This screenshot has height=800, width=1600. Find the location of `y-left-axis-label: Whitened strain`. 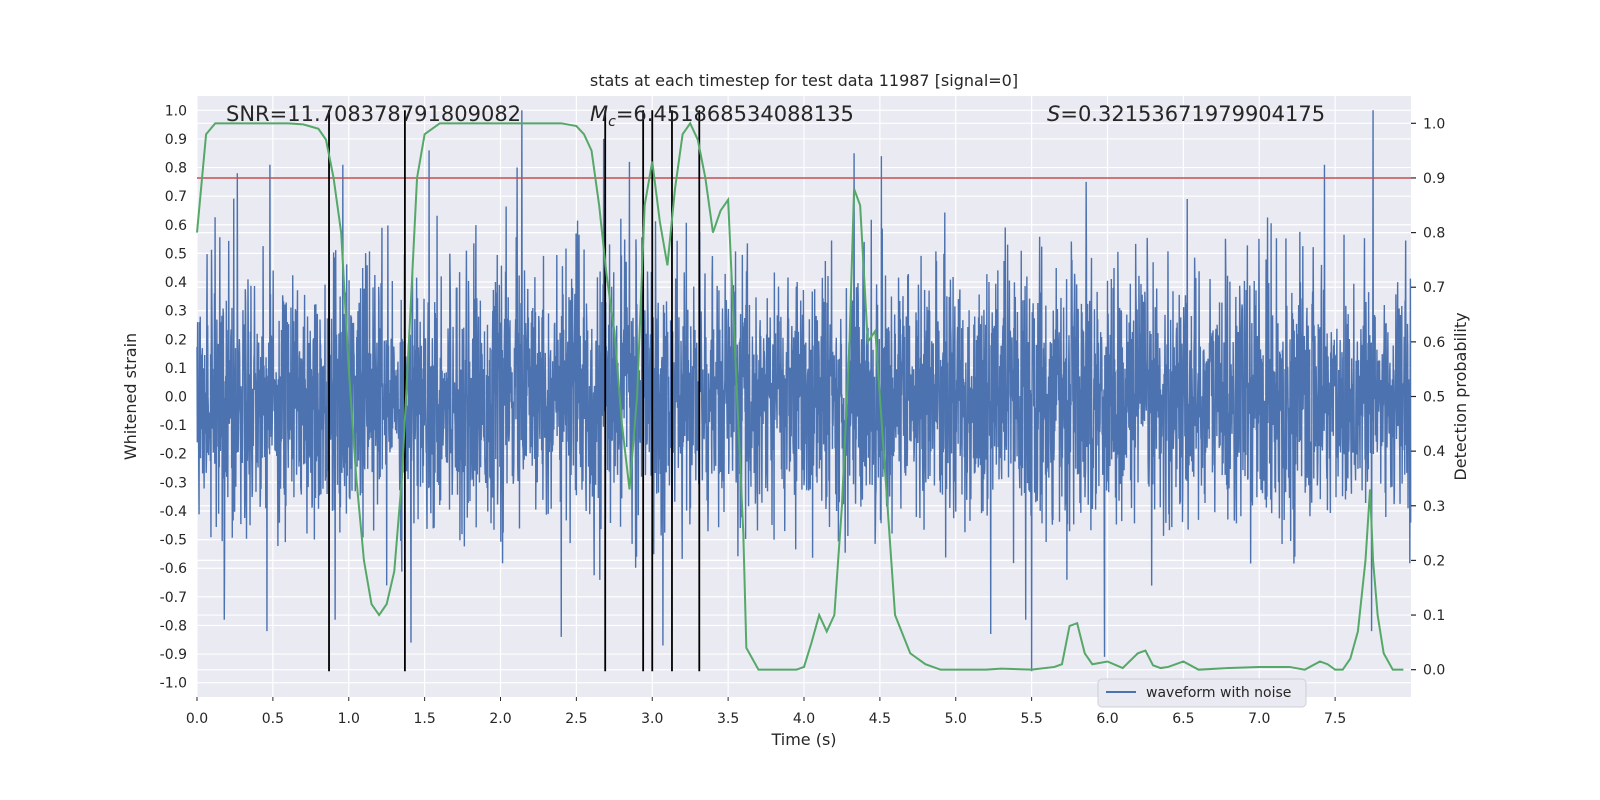

y-left-axis-label: Whitened strain is located at coordinates (130, 396).